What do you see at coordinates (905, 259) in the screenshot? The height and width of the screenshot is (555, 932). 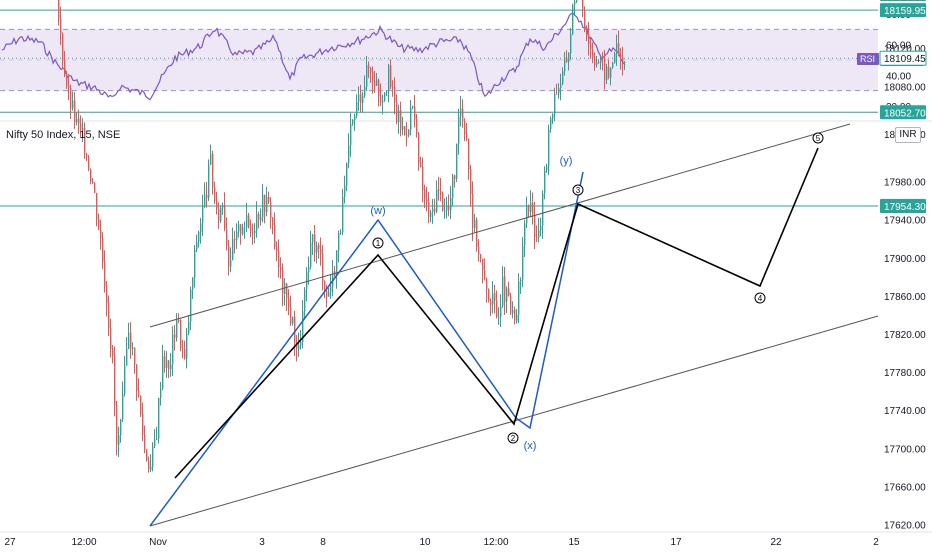 I see `price-y-tick-label: 17900.00` at bounding box center [905, 259].